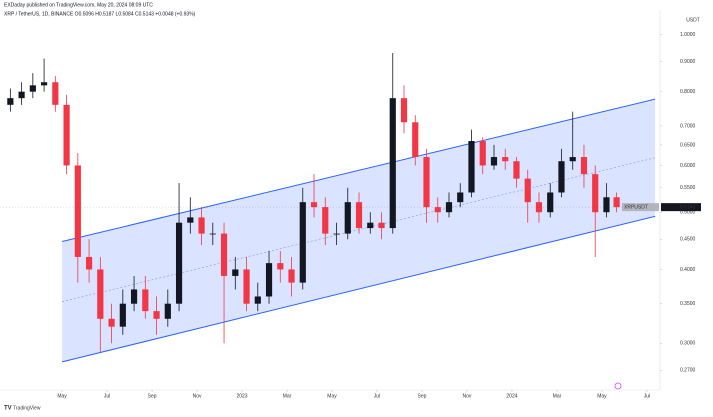  What do you see at coordinates (688, 188) in the screenshot?
I see `y-tick-label: 0.5500` at bounding box center [688, 188].